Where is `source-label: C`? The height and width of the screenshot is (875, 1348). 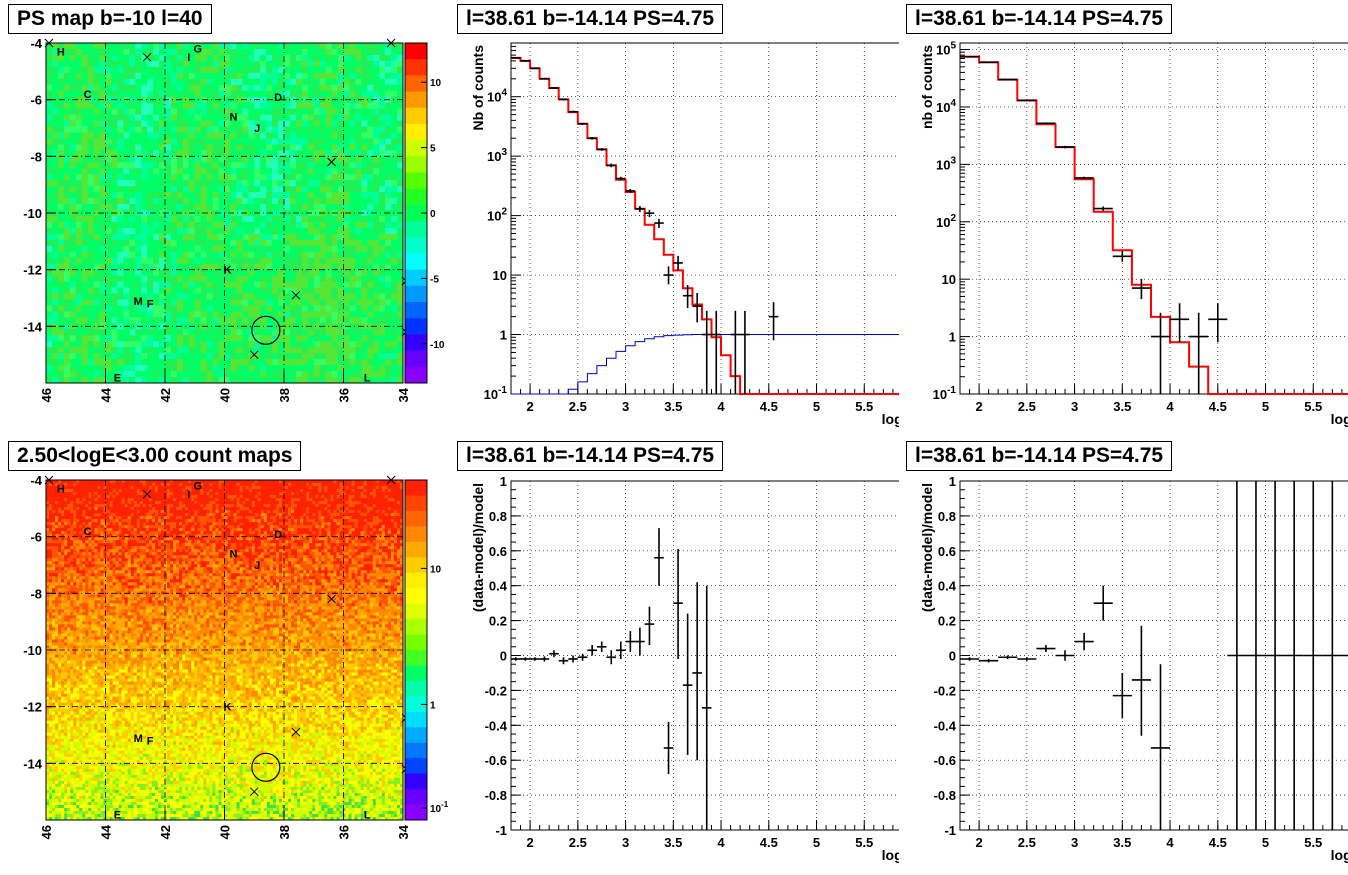 source-label: C is located at coordinates (88, 95).